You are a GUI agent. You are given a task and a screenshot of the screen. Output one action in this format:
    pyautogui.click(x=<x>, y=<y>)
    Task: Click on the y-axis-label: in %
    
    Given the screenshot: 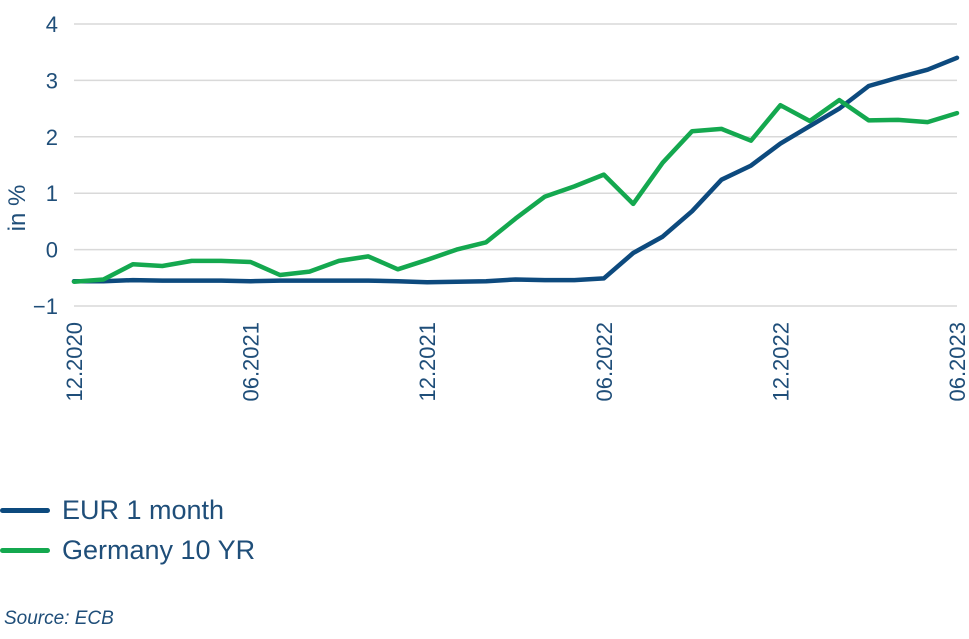 What is the action you would take?
    pyautogui.click(x=17, y=208)
    